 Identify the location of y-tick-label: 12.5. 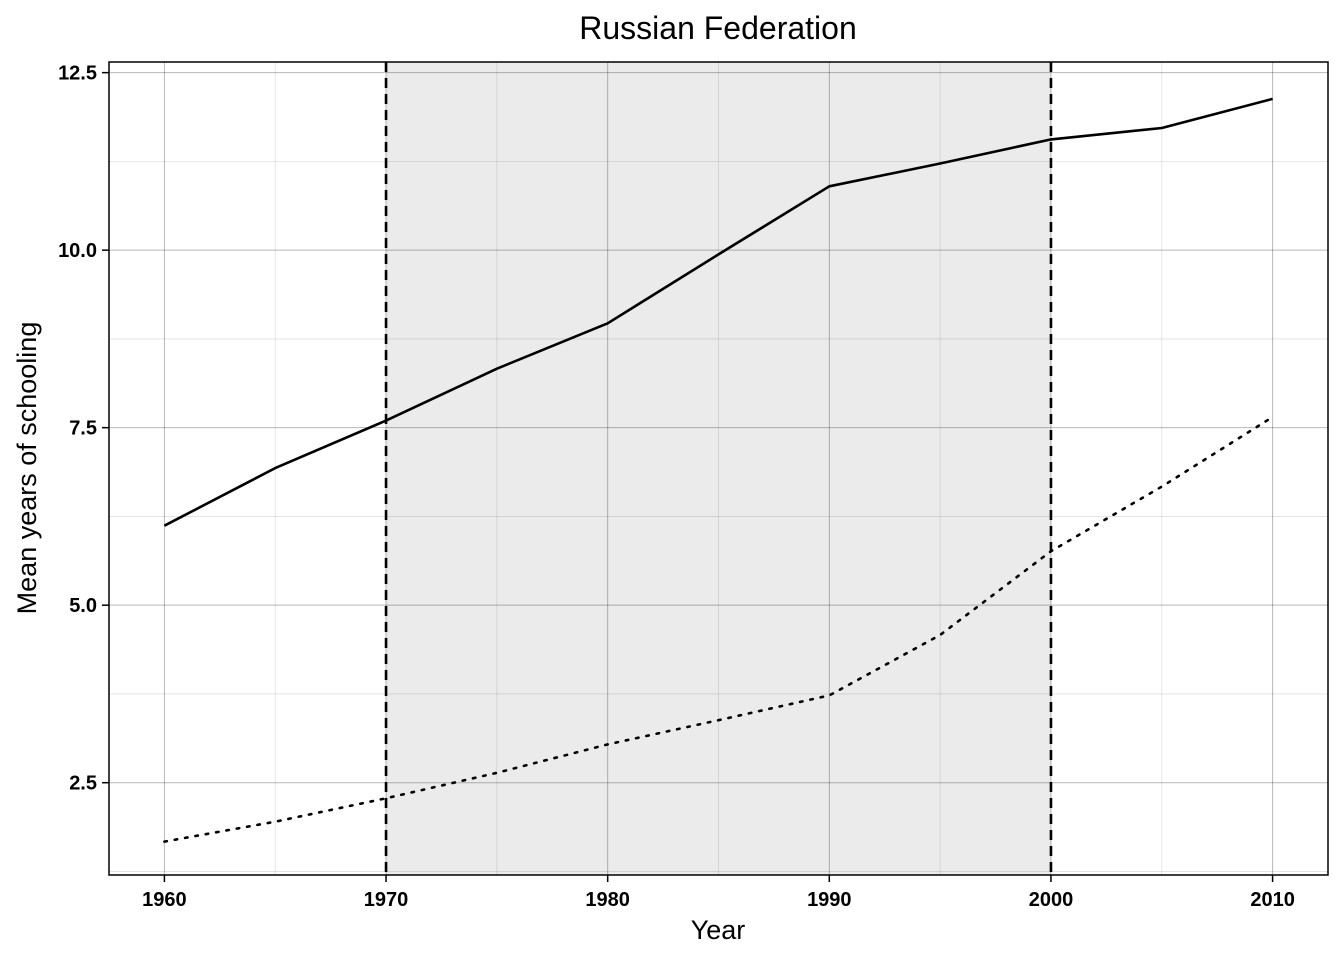
(77, 74).